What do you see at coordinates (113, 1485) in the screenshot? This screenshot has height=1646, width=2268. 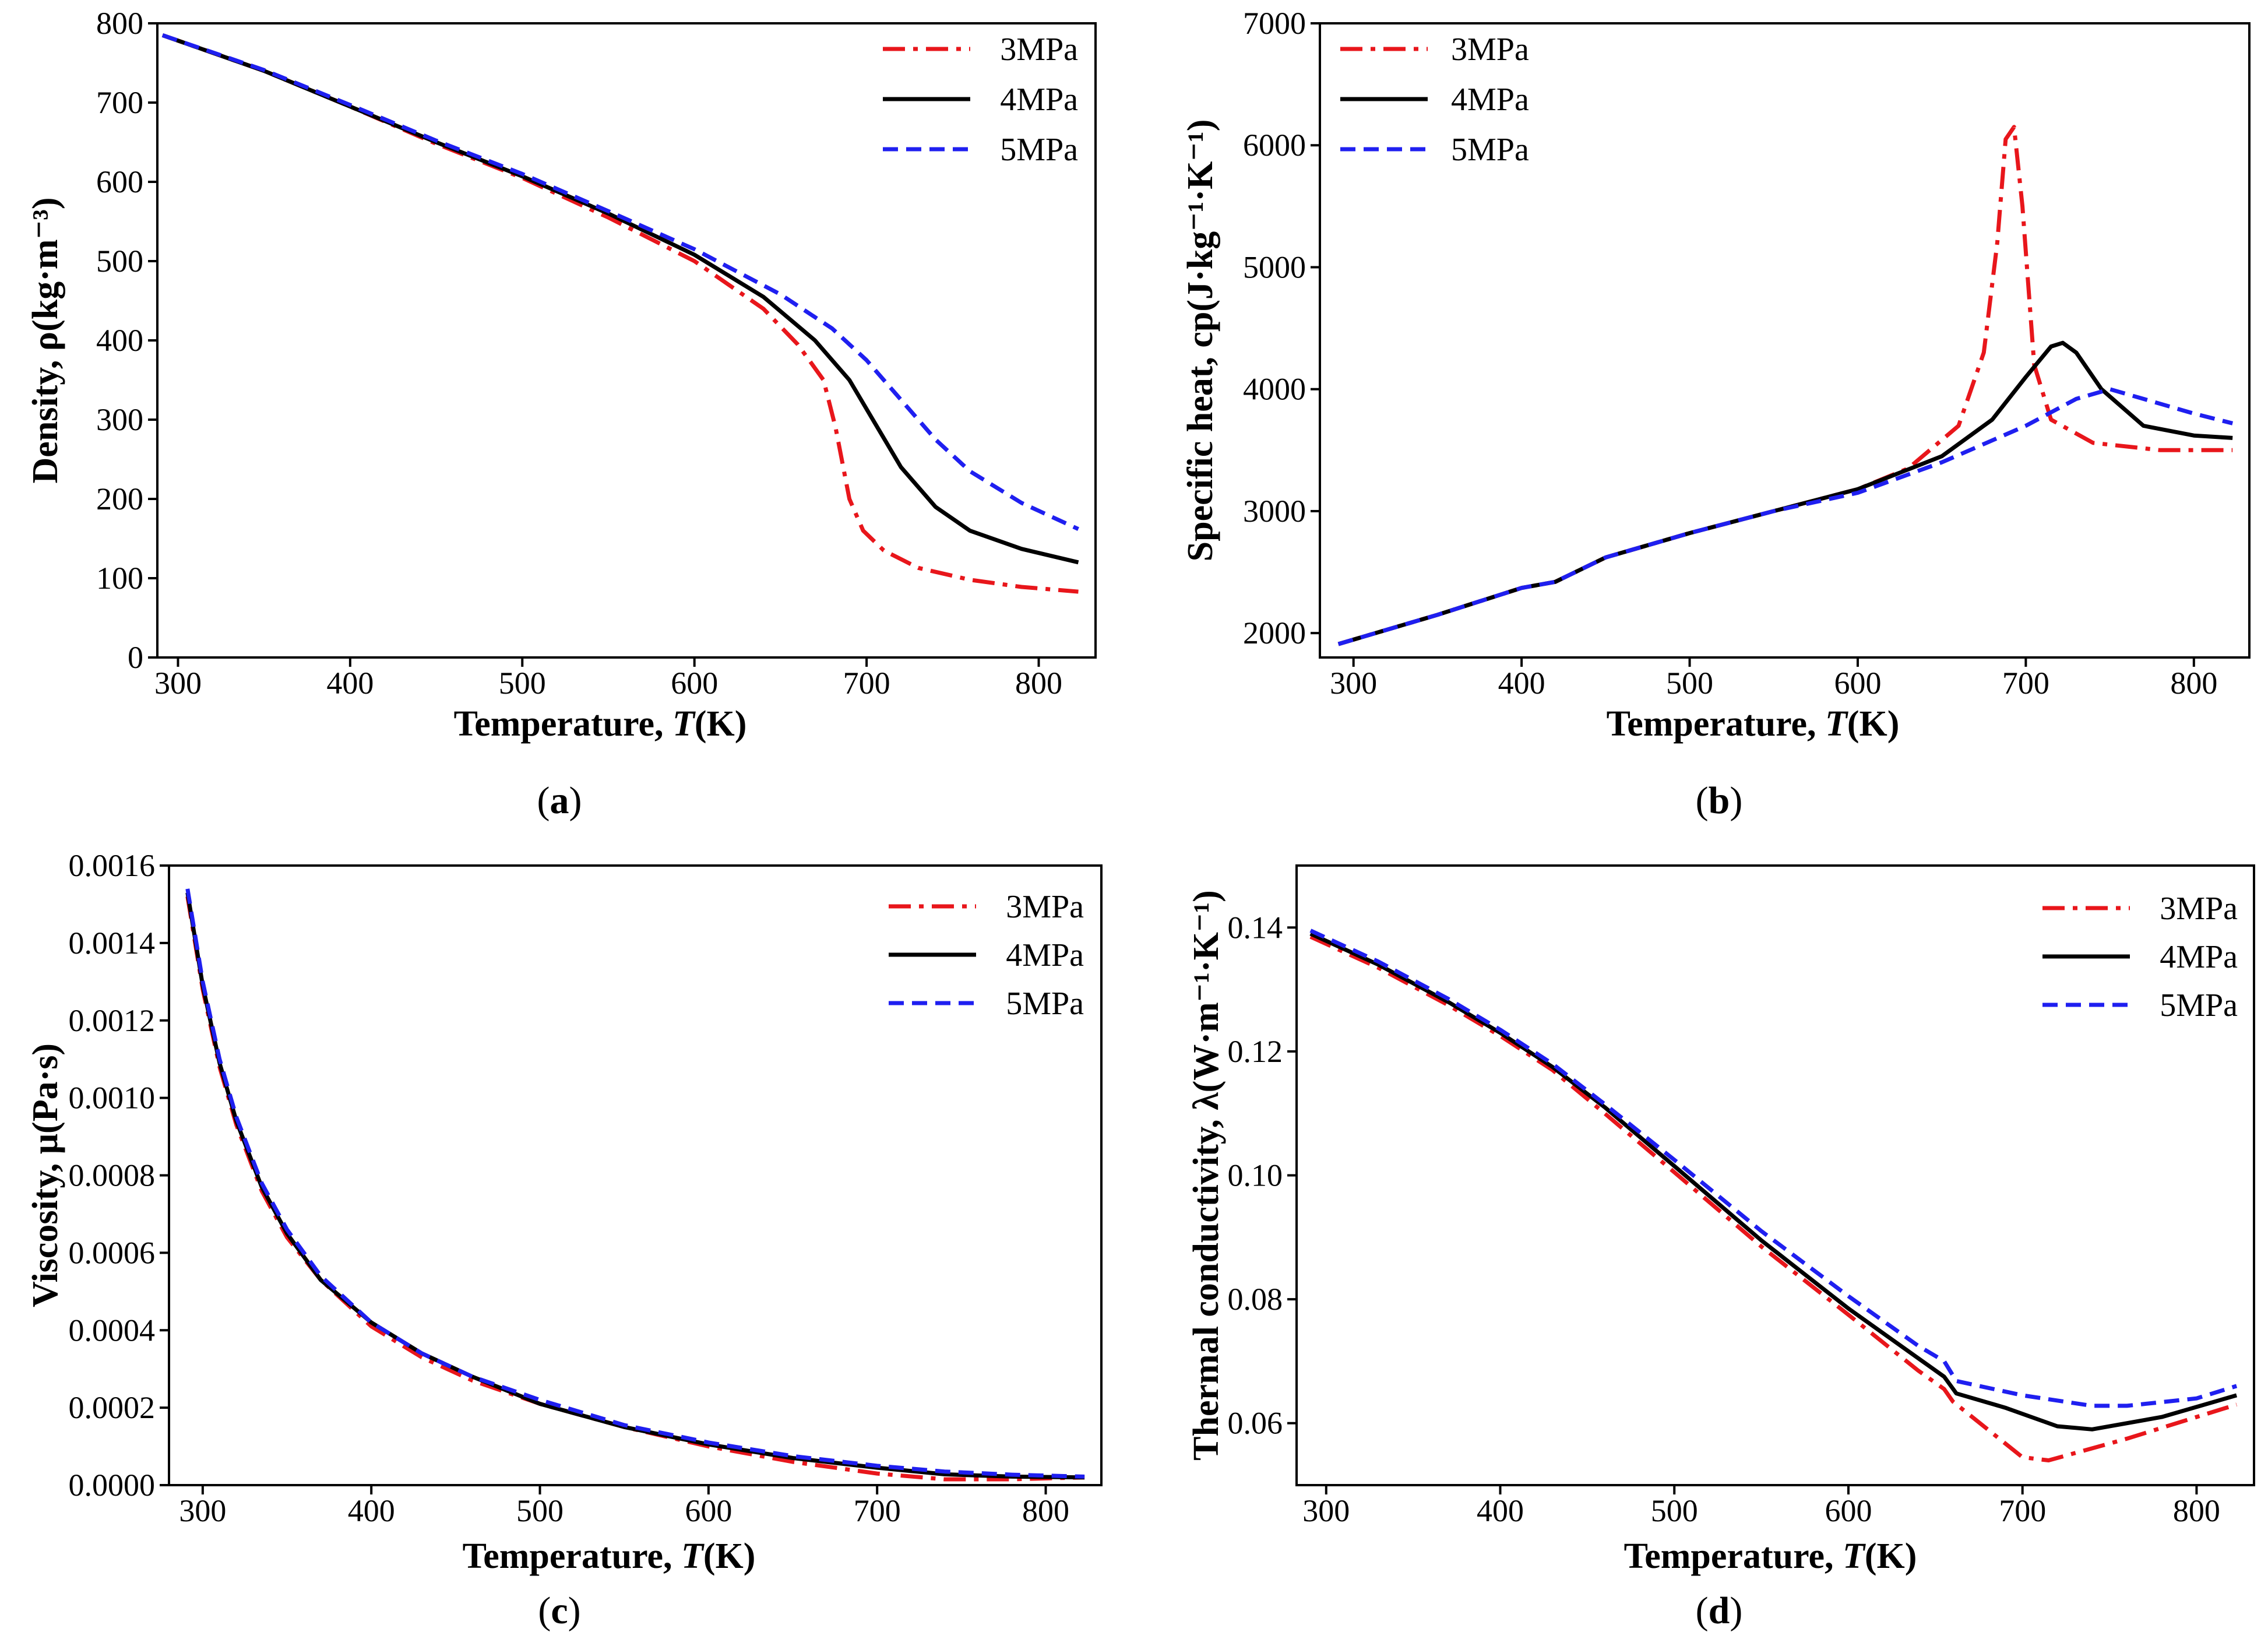 I see `y-tick-label: 0.0000` at bounding box center [113, 1485].